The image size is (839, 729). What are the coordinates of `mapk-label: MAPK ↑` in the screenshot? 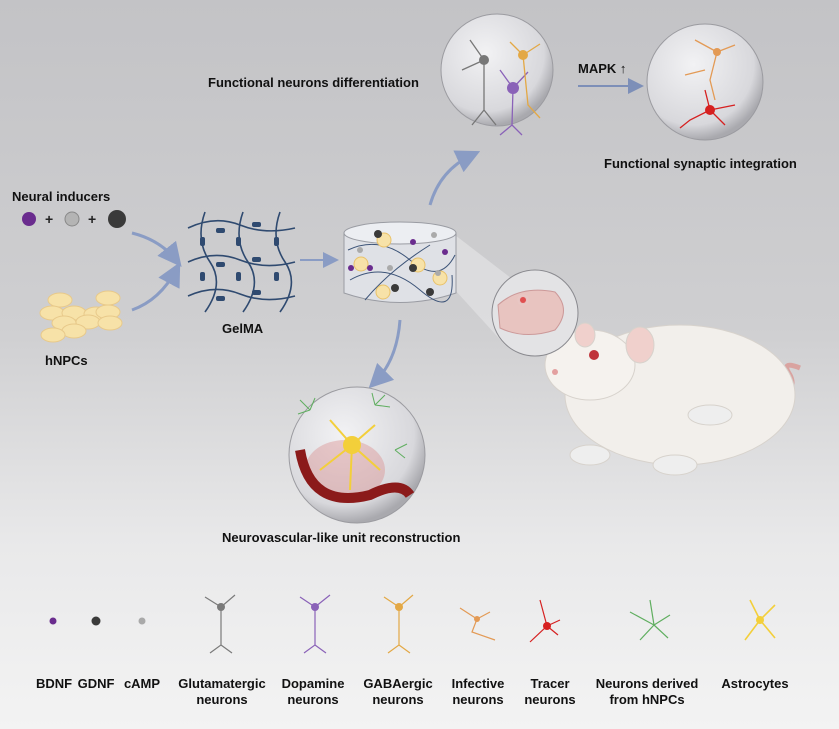 It's located at (602, 68).